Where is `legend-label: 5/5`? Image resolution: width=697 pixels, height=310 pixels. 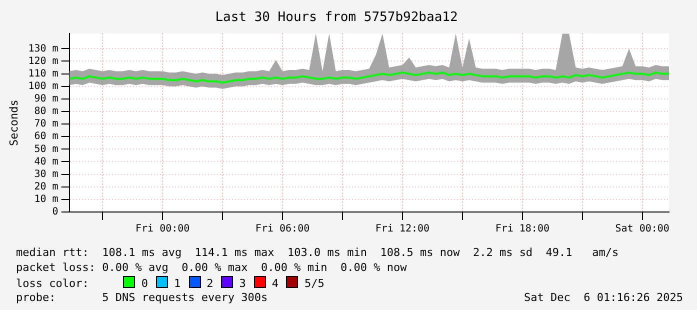
legend-label: 5/5 is located at coordinates (314, 283).